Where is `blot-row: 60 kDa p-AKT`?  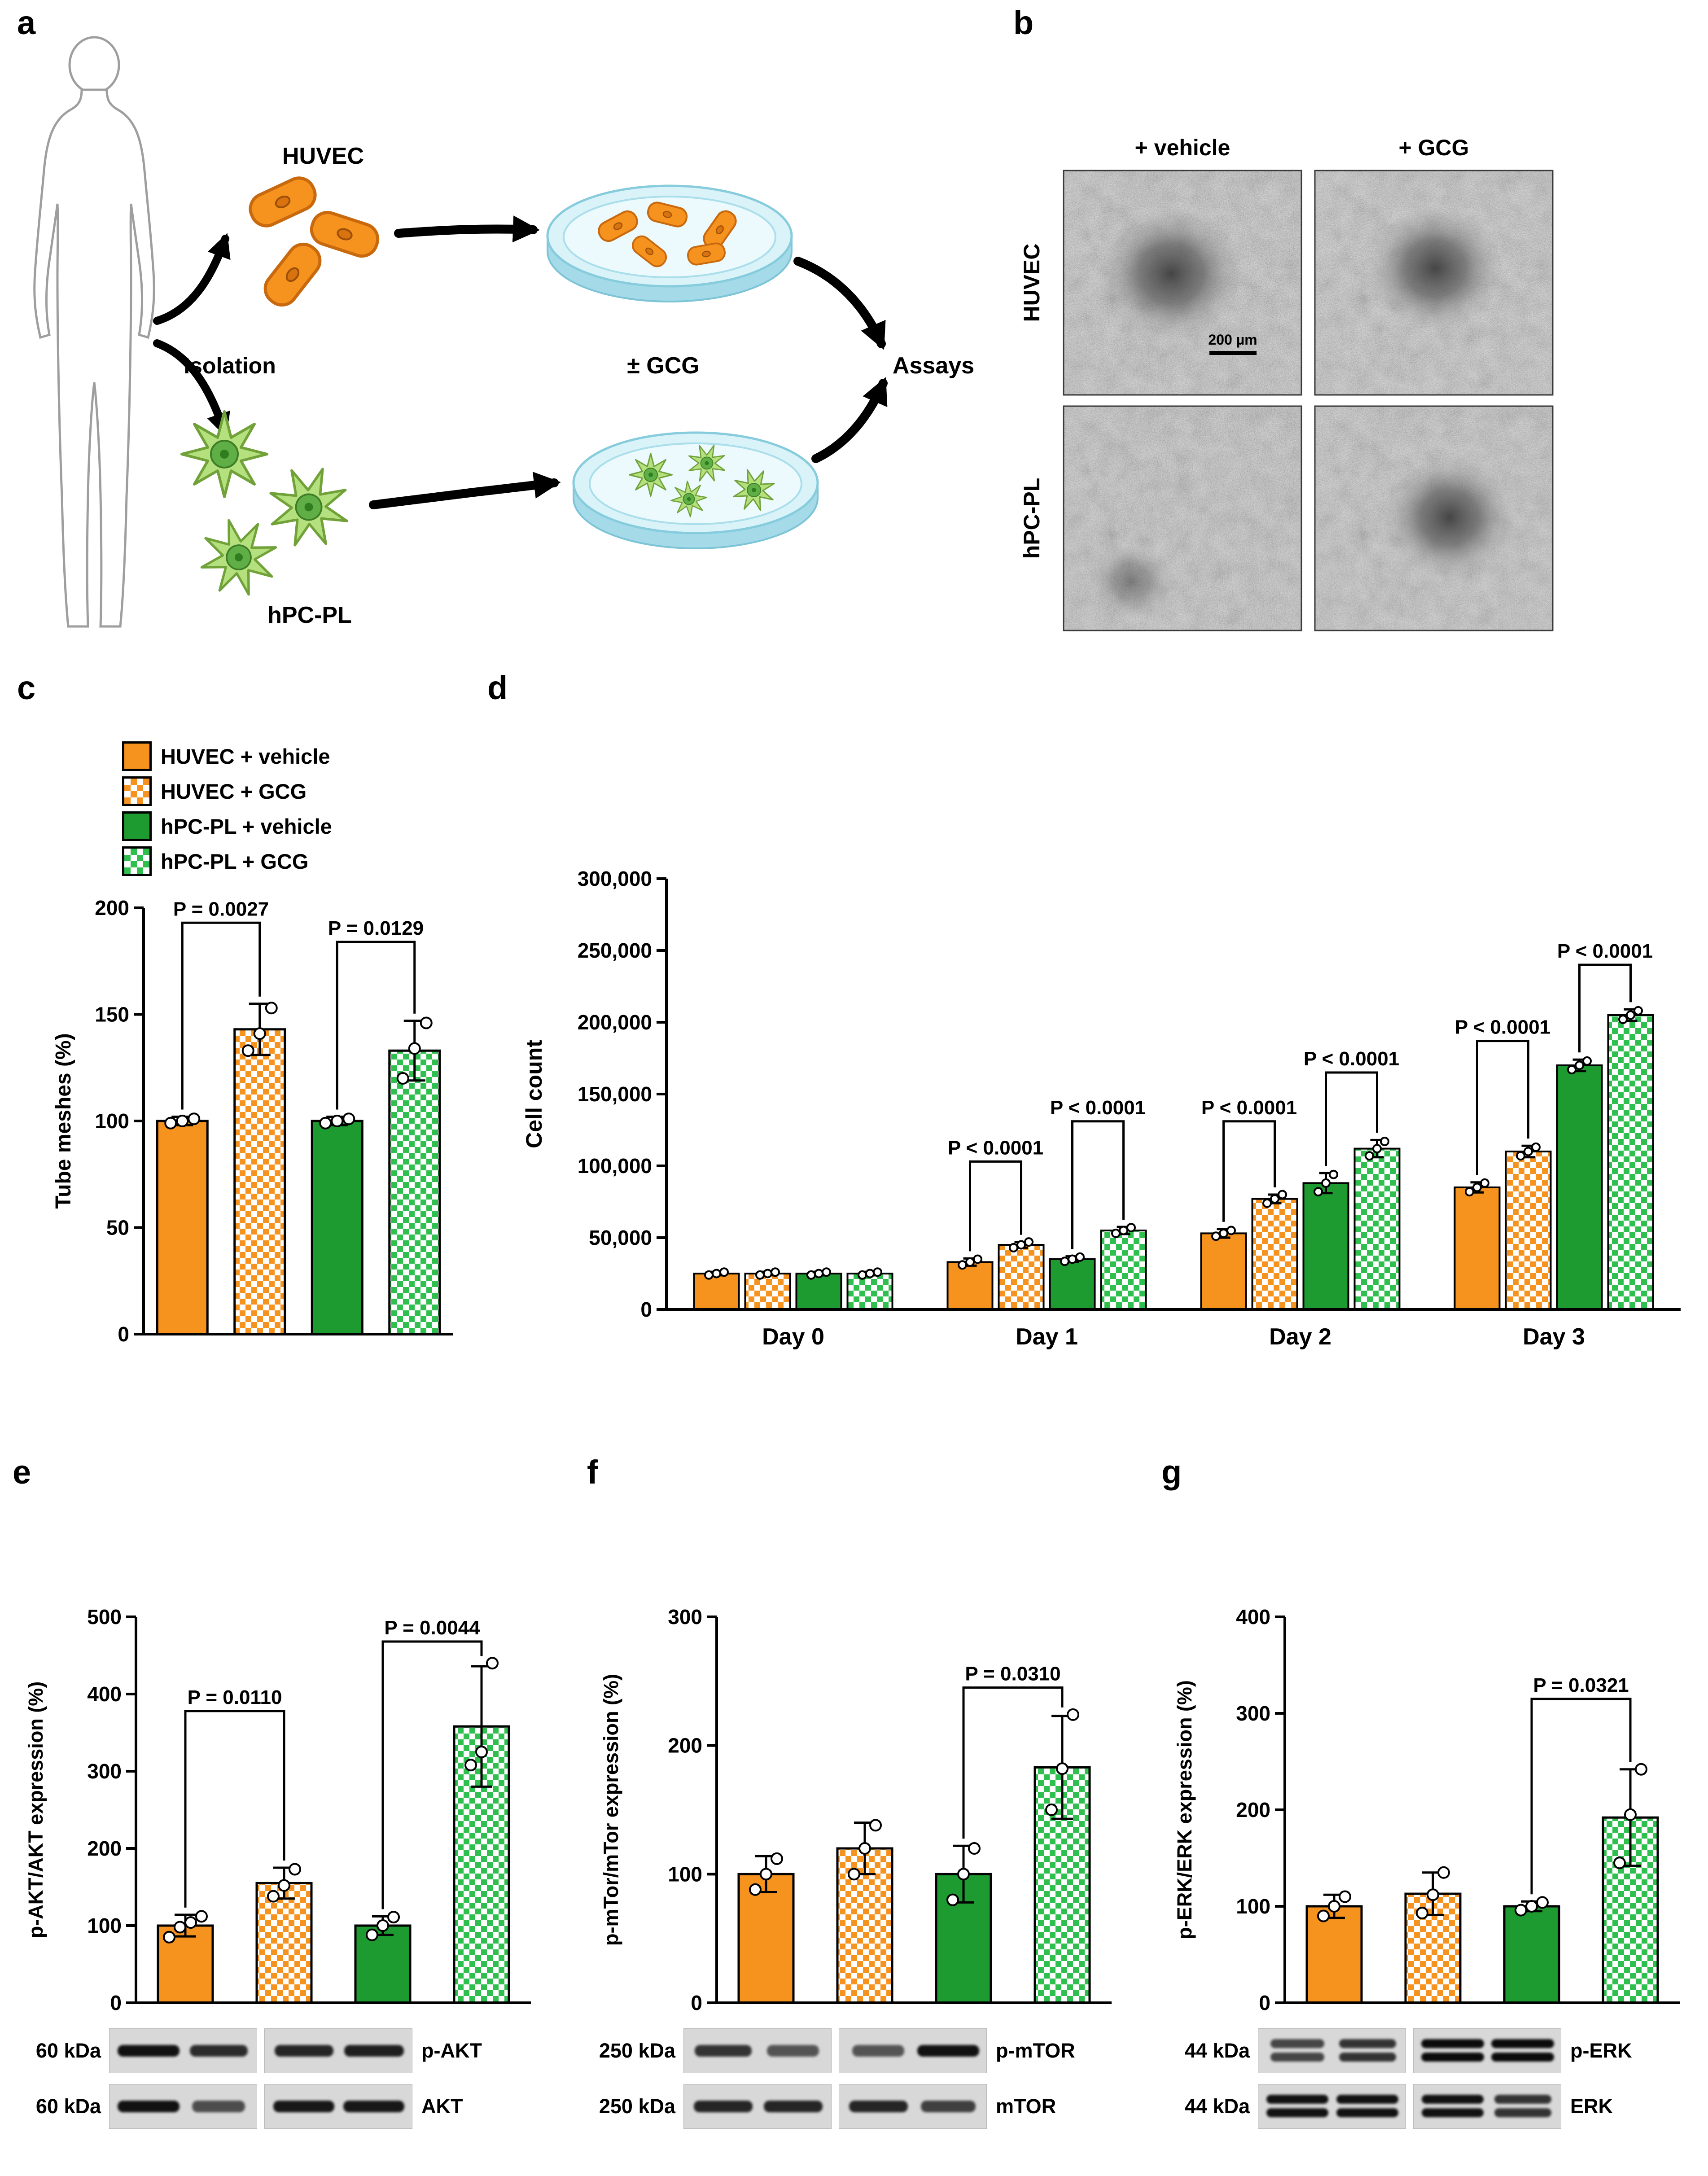
blot-row: 60 kDa p-AKT is located at coordinates (250, 2050).